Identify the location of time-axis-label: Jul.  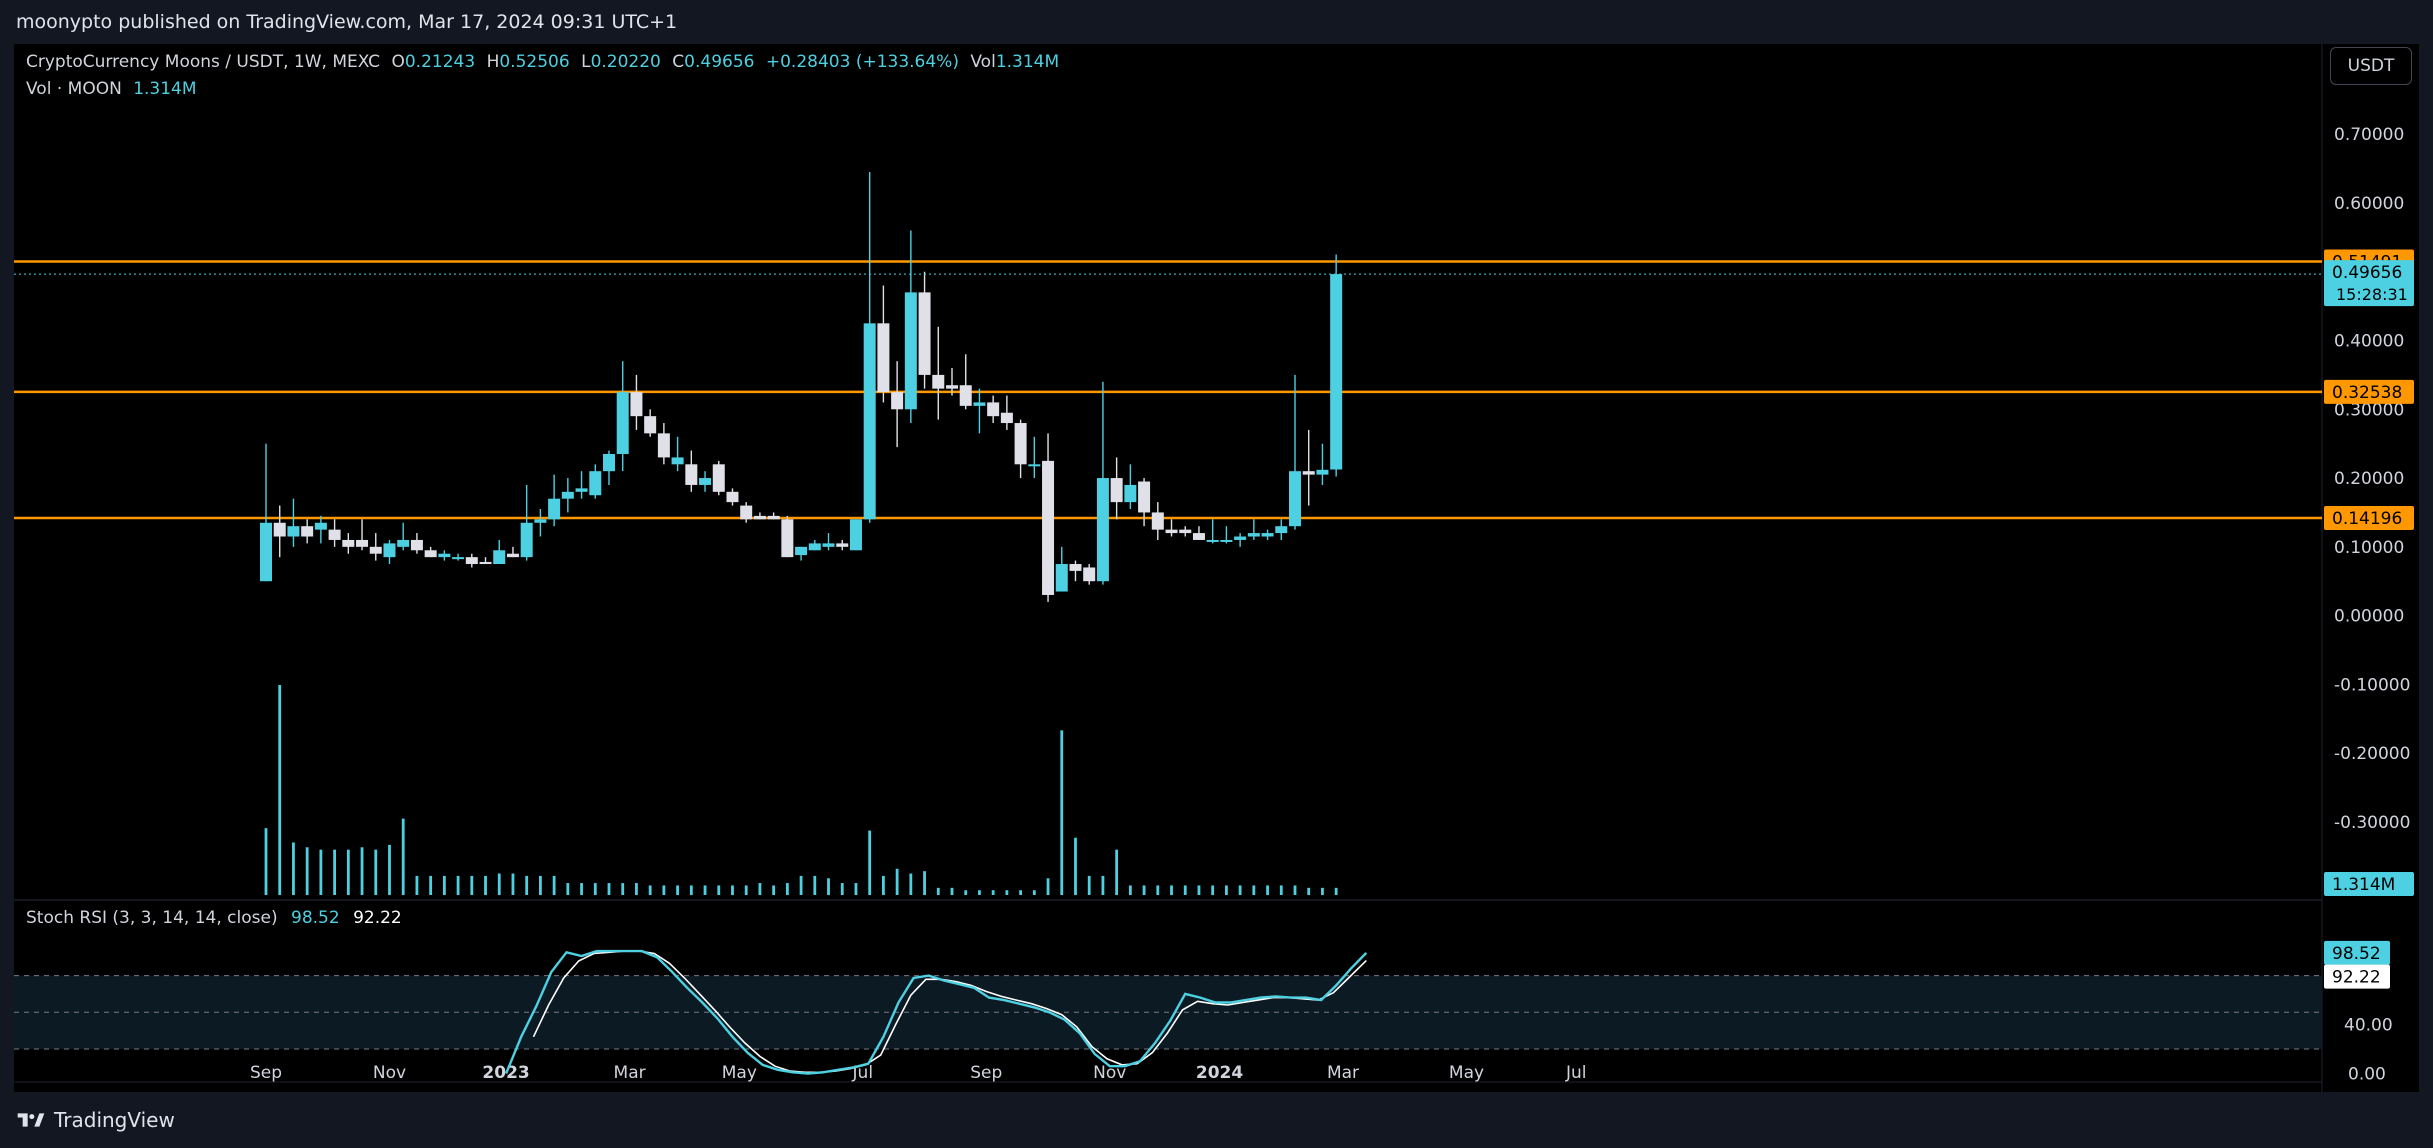
(1576, 1073).